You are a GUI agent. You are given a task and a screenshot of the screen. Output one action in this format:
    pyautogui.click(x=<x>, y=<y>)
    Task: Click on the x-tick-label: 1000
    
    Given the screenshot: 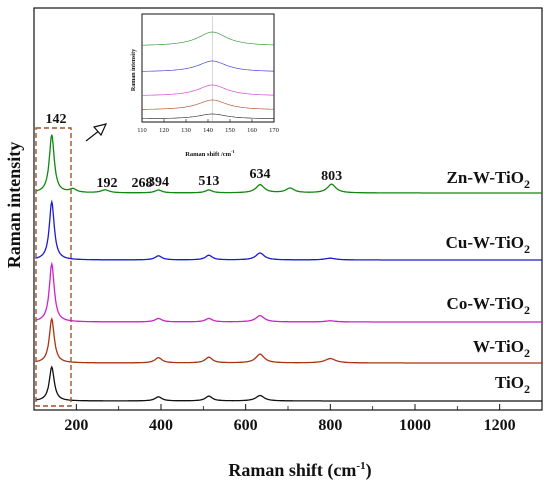 What is the action you would take?
    pyautogui.click(x=415, y=425)
    